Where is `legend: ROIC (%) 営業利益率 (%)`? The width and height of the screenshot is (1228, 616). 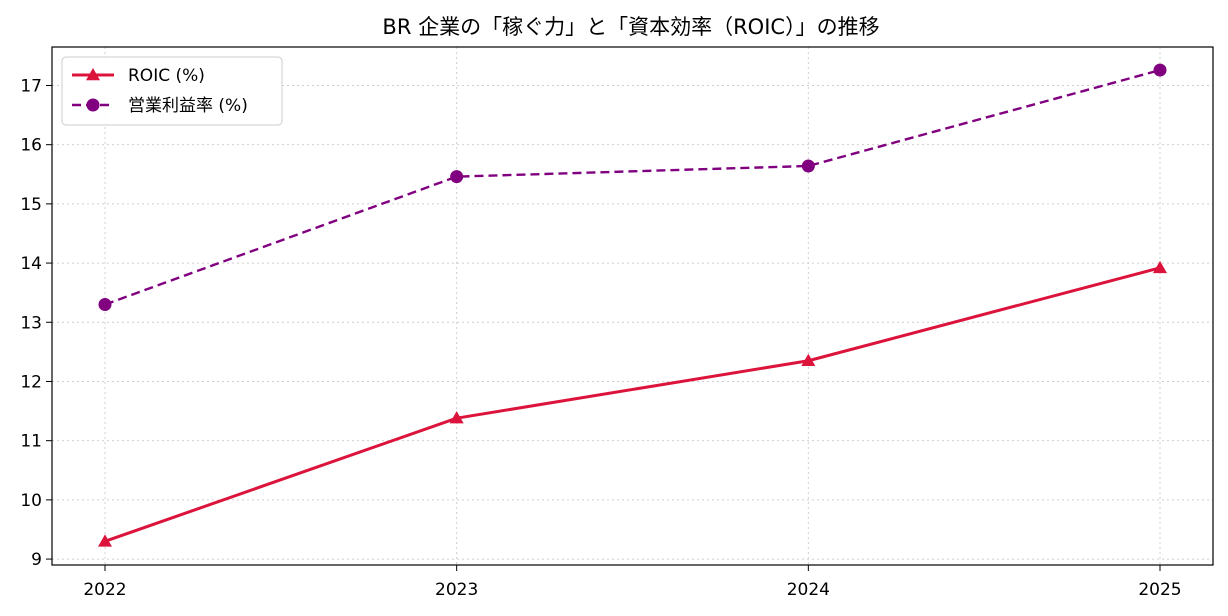
legend: ROIC (%) 営業利益率 (%) is located at coordinates (172, 91).